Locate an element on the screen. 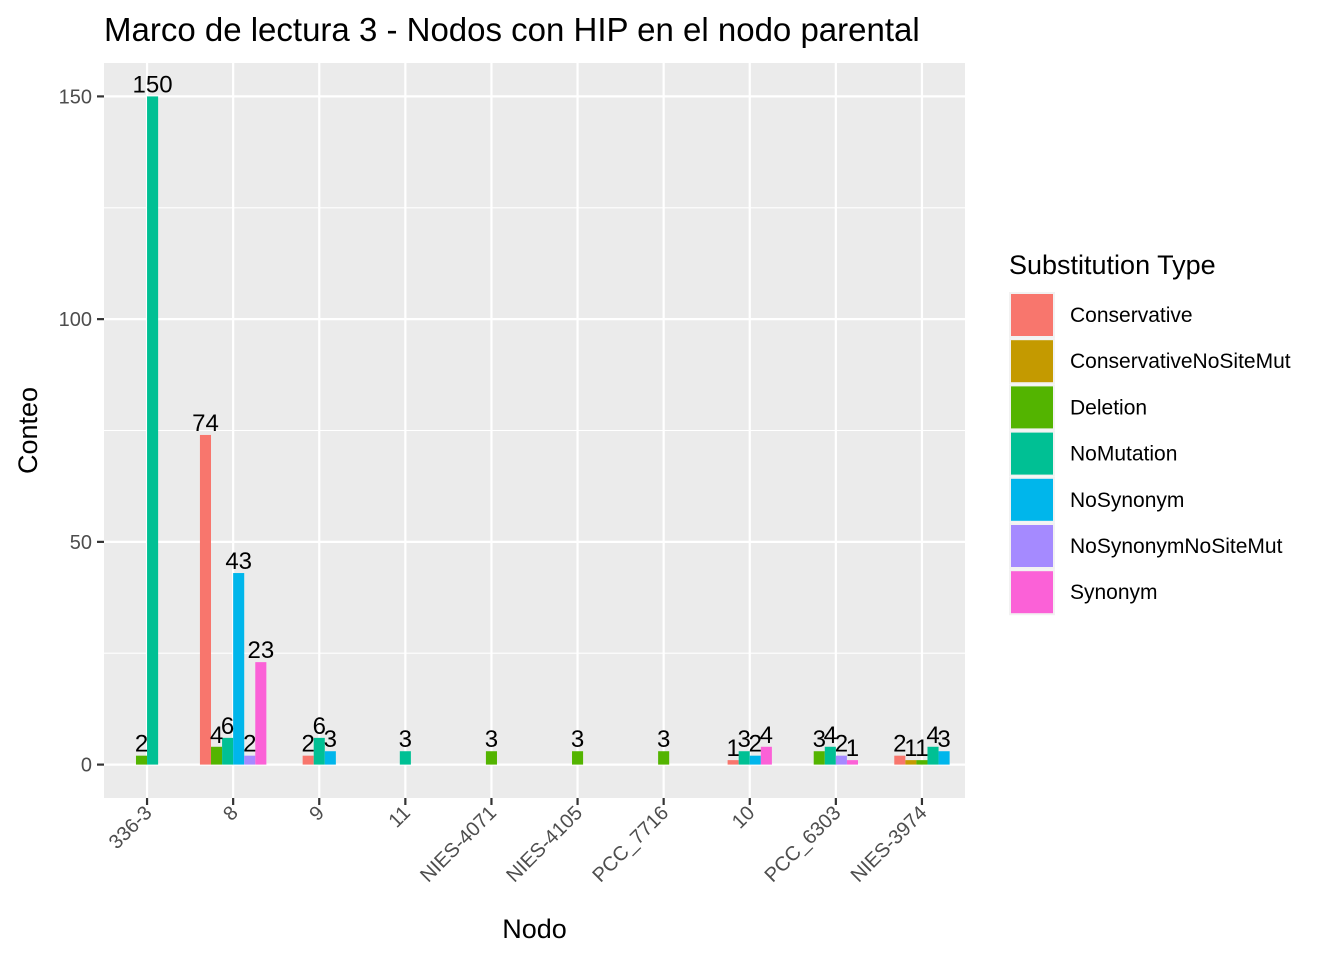  legend-label: Synonym is located at coordinates (1114, 592).